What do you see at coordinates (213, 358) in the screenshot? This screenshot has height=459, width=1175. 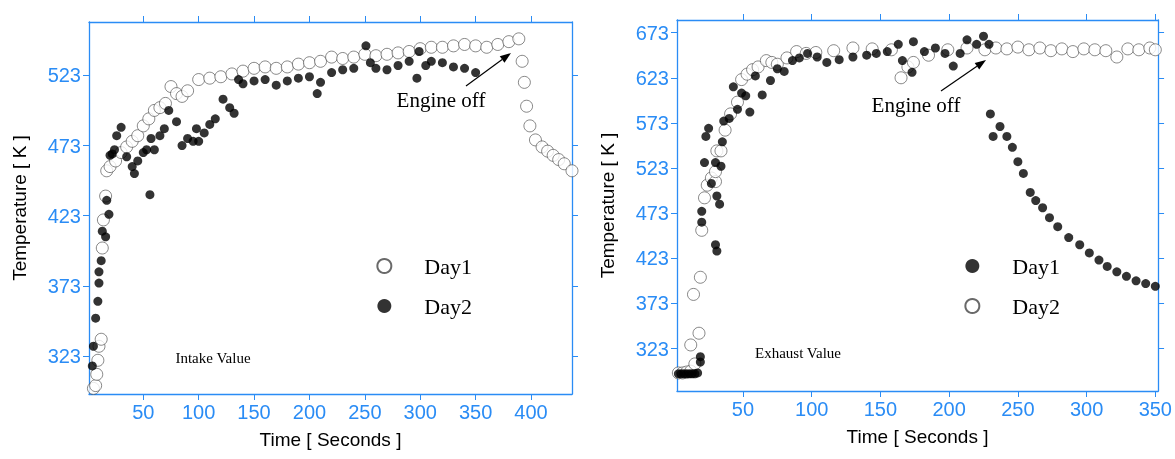 I see `annotation: Intake Value` at bounding box center [213, 358].